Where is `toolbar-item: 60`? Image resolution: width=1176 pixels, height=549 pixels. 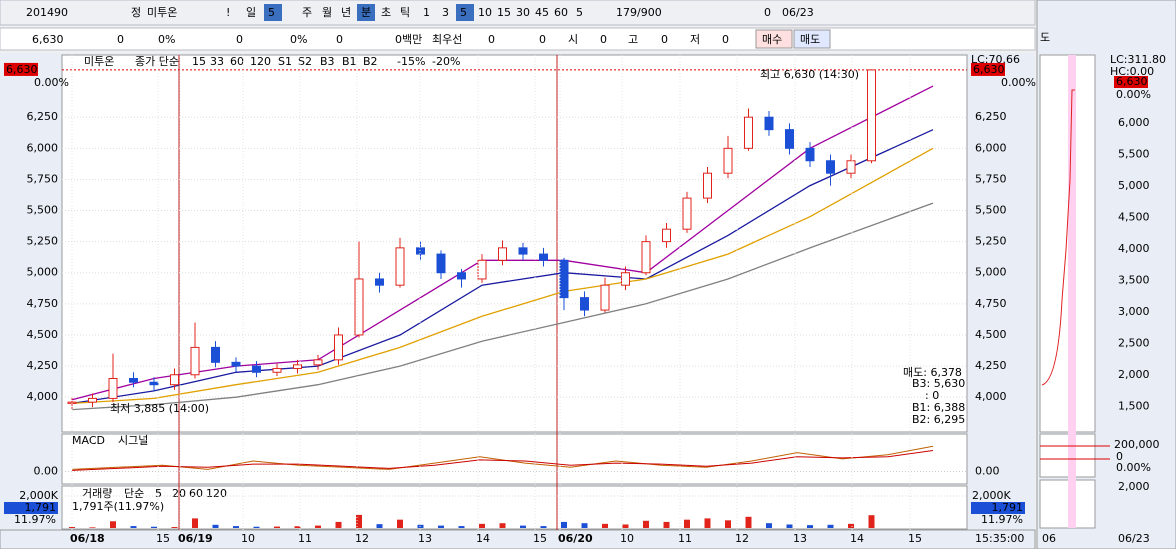 toolbar-item: 60 is located at coordinates (561, 12).